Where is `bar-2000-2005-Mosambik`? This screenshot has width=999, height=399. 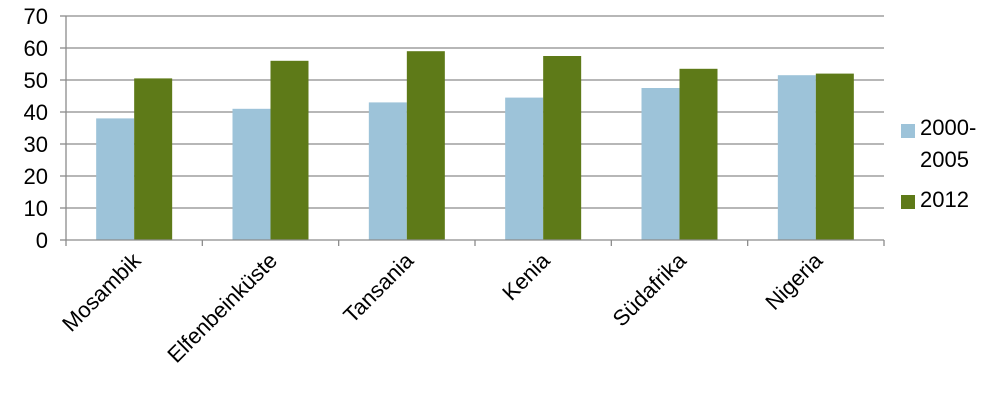 bar-2000-2005-Mosambik is located at coordinates (115, 179).